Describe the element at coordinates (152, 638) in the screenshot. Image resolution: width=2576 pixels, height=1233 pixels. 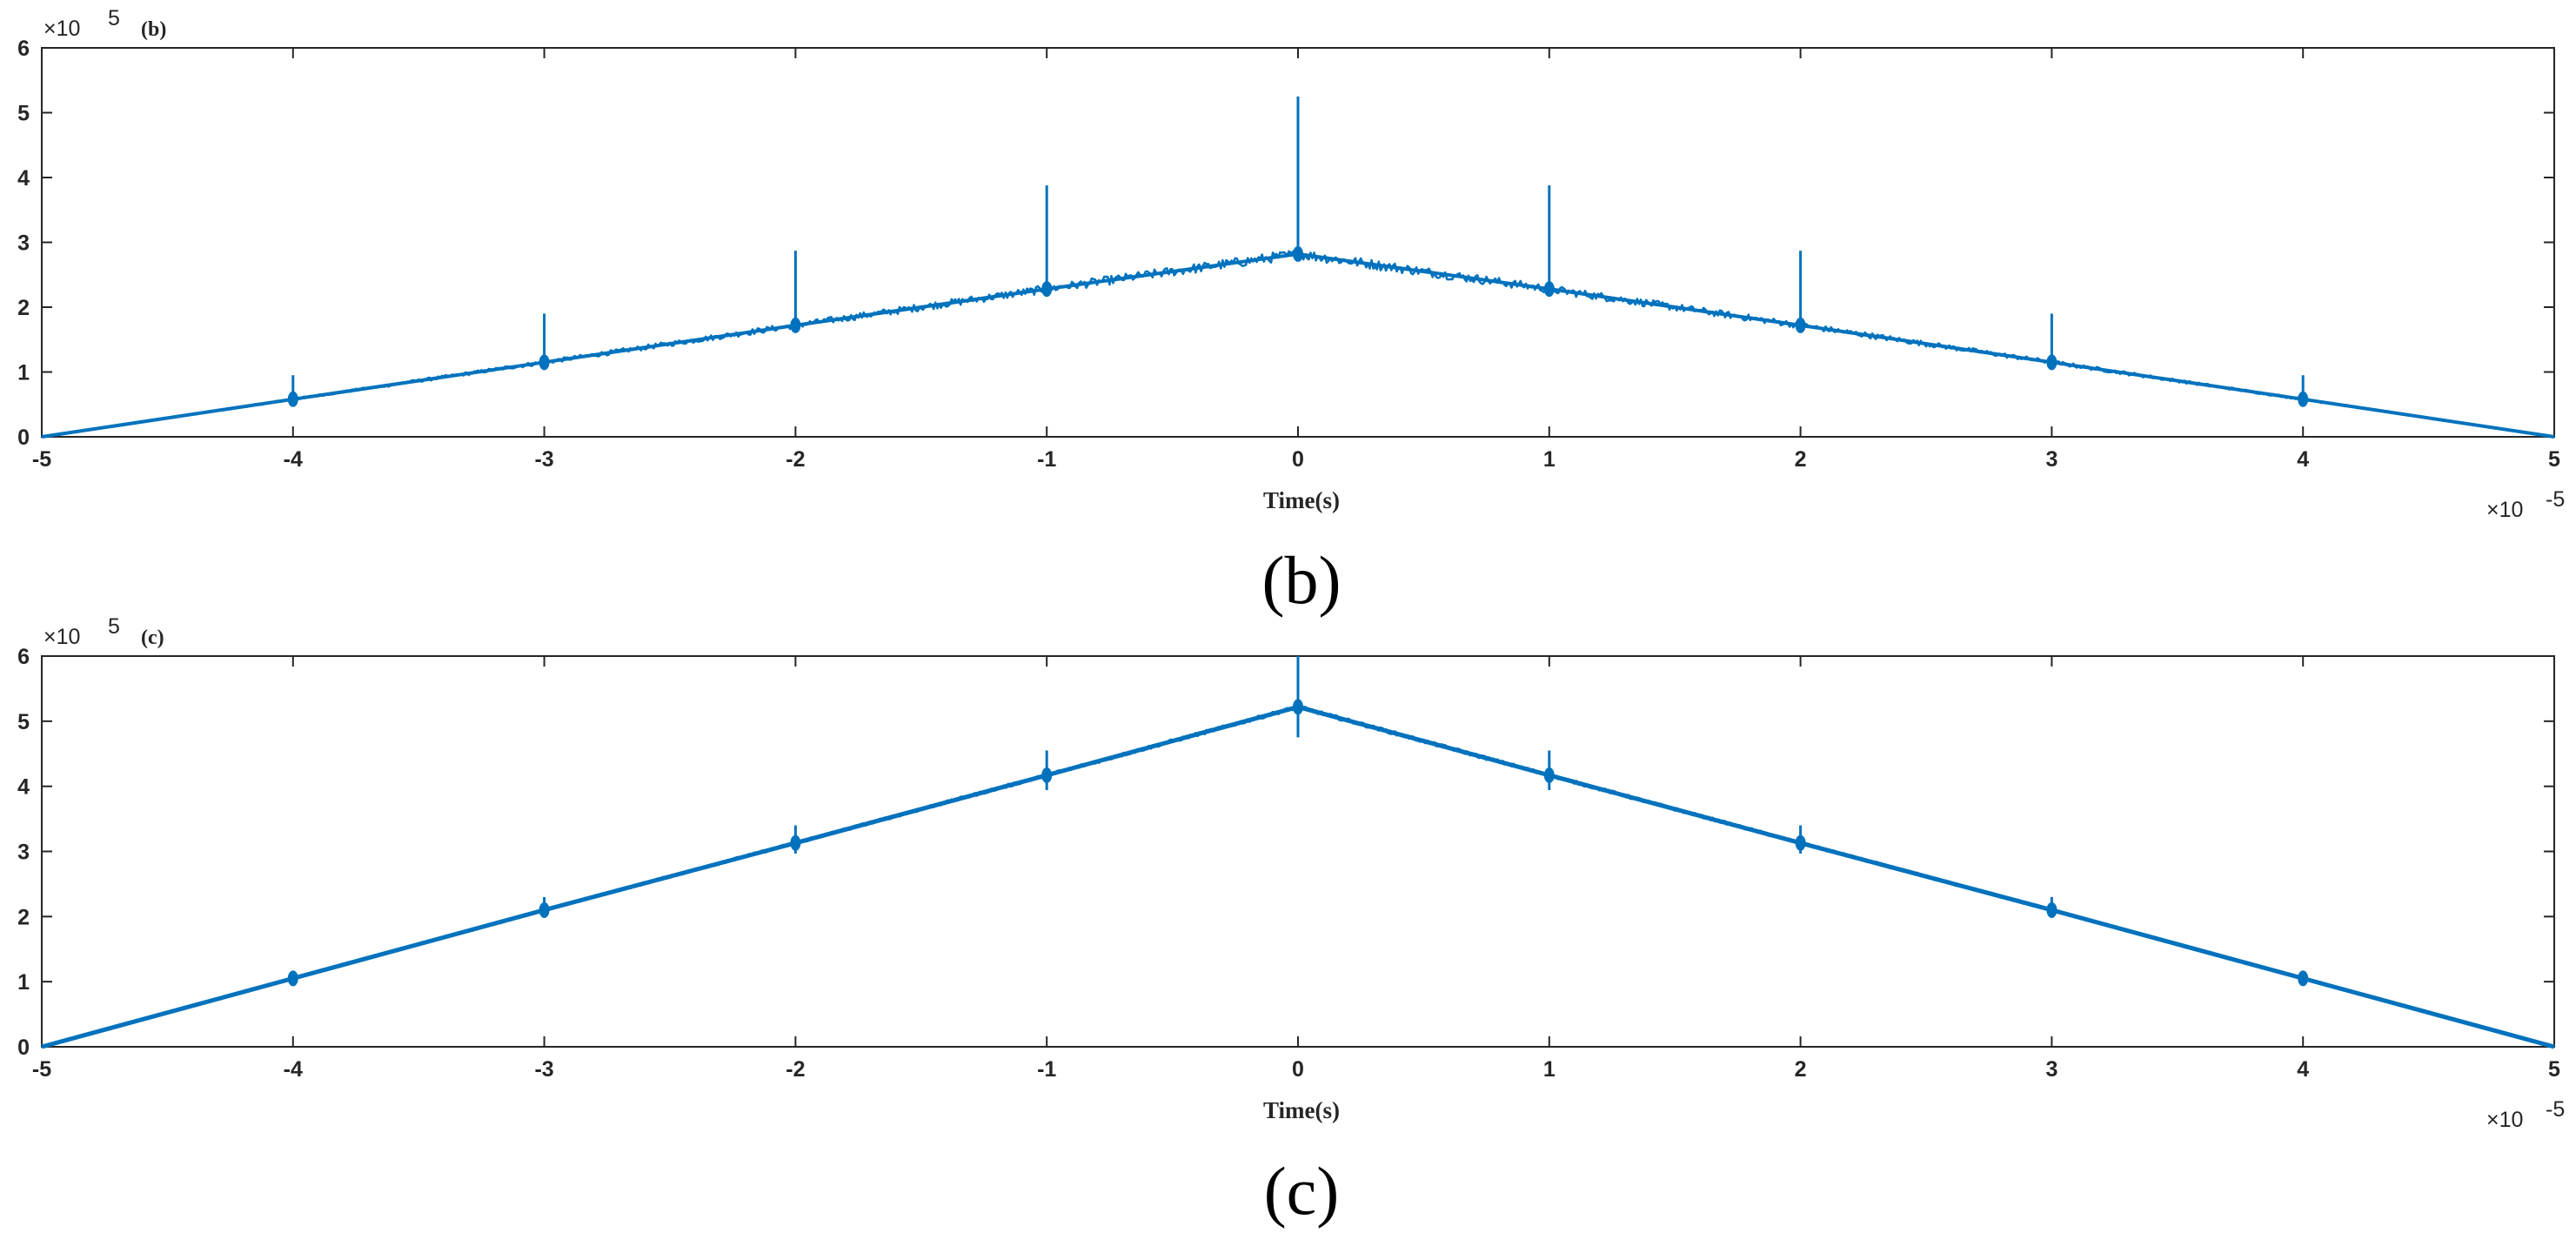
I see `panel-tag: (c)` at that location.